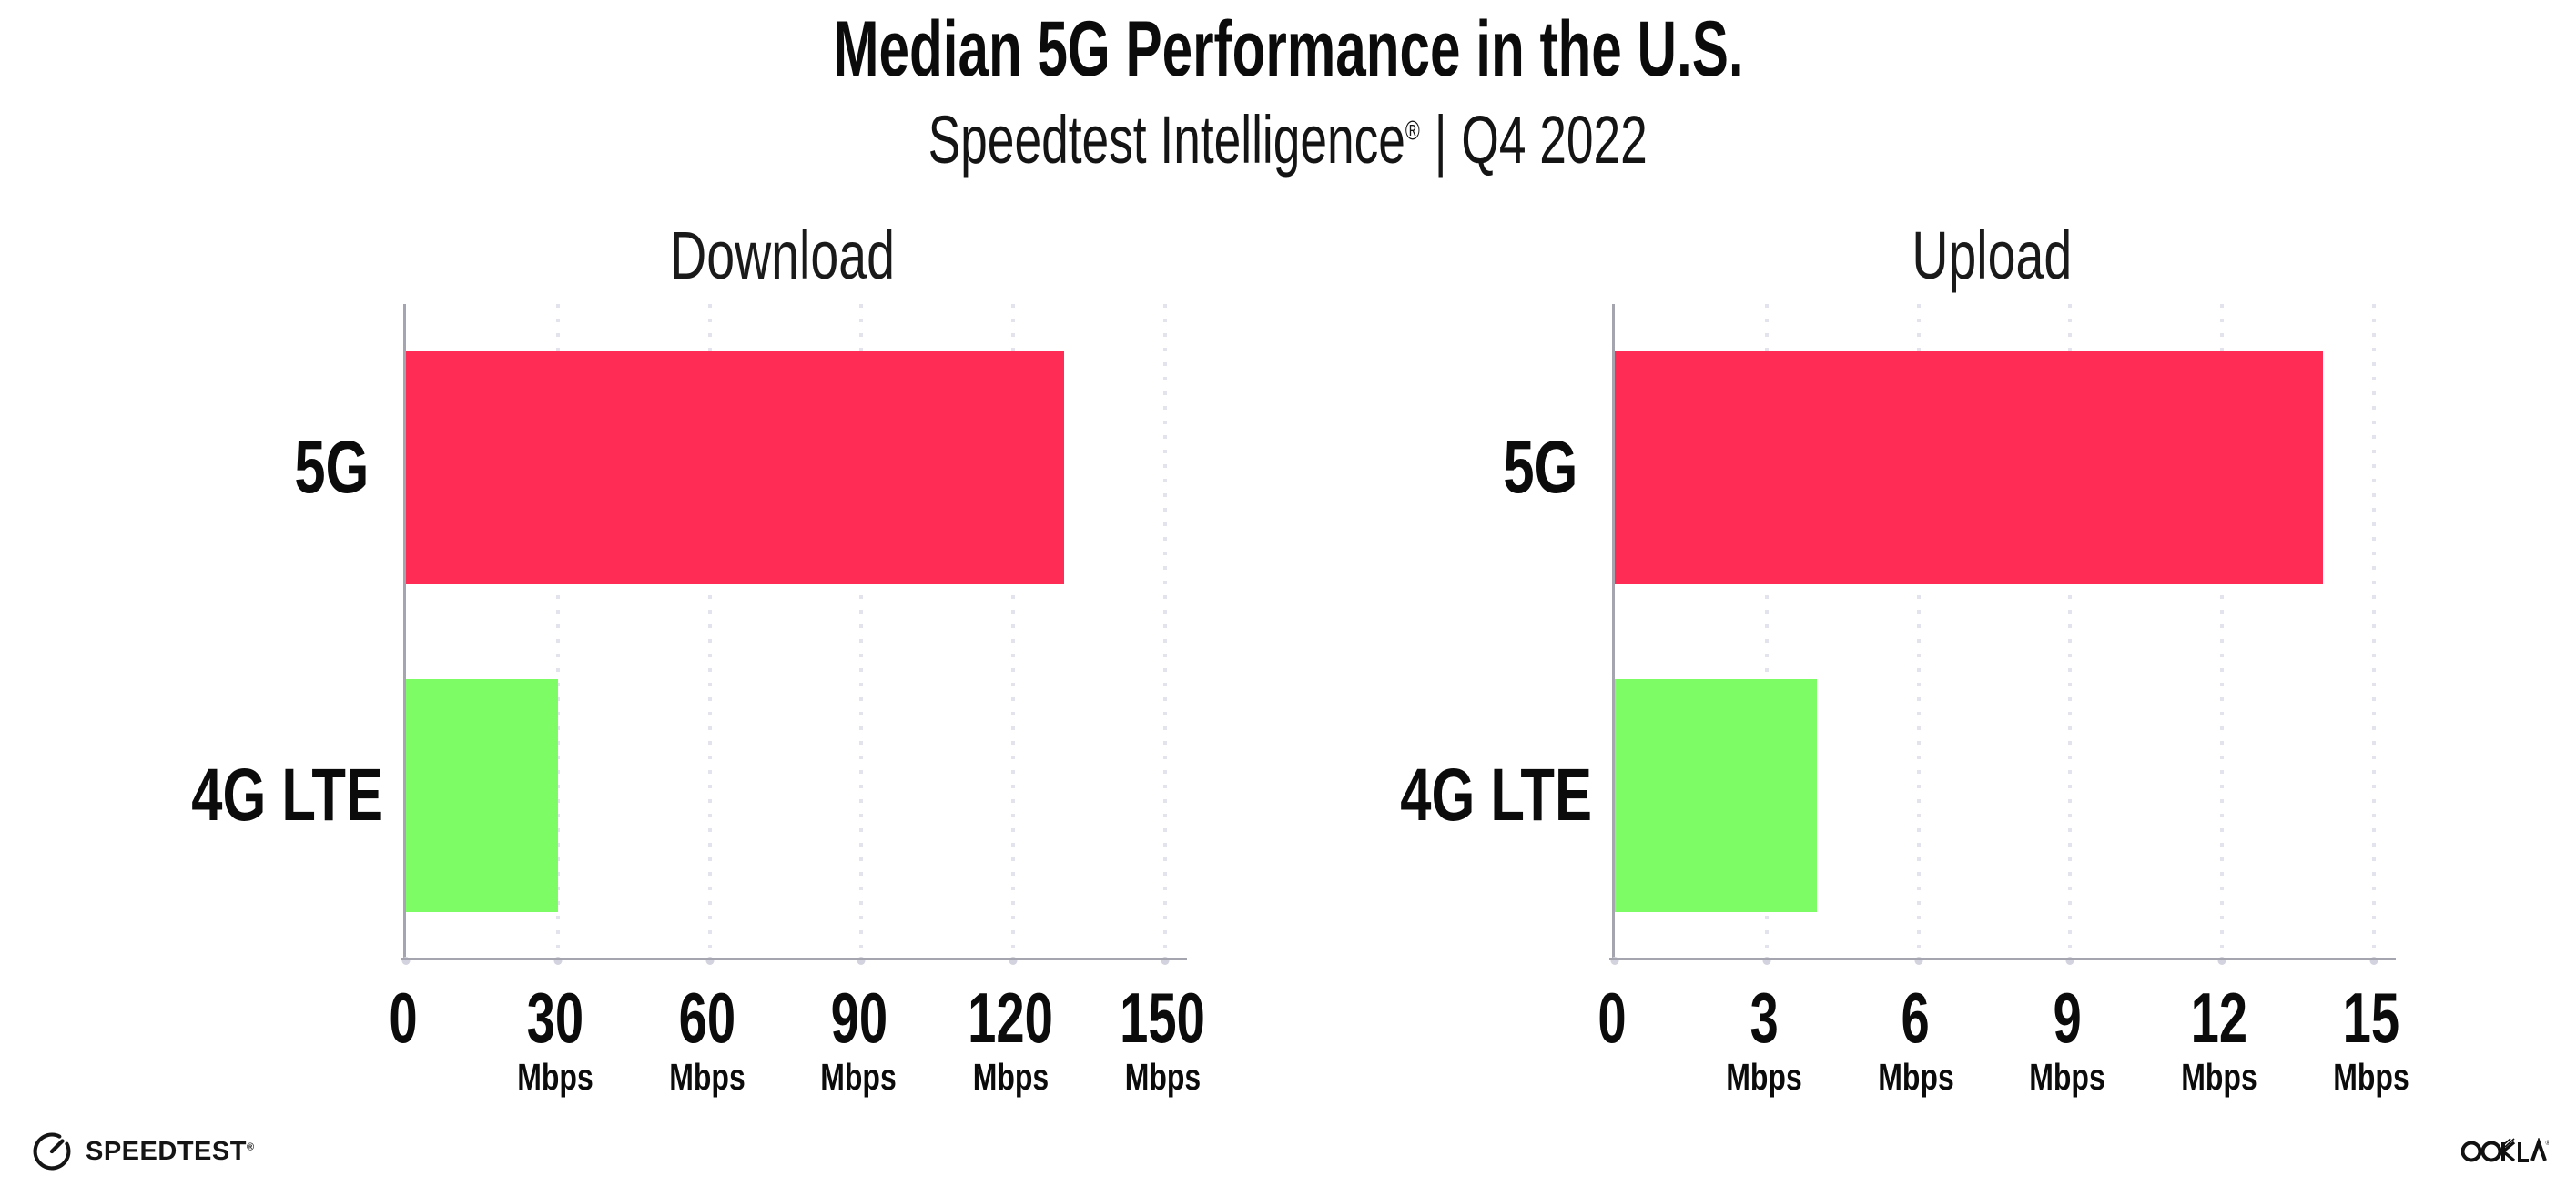 The image size is (2576, 1197). Describe the element at coordinates (1916, 1018) in the screenshot. I see `x-tick-value: 6` at that location.